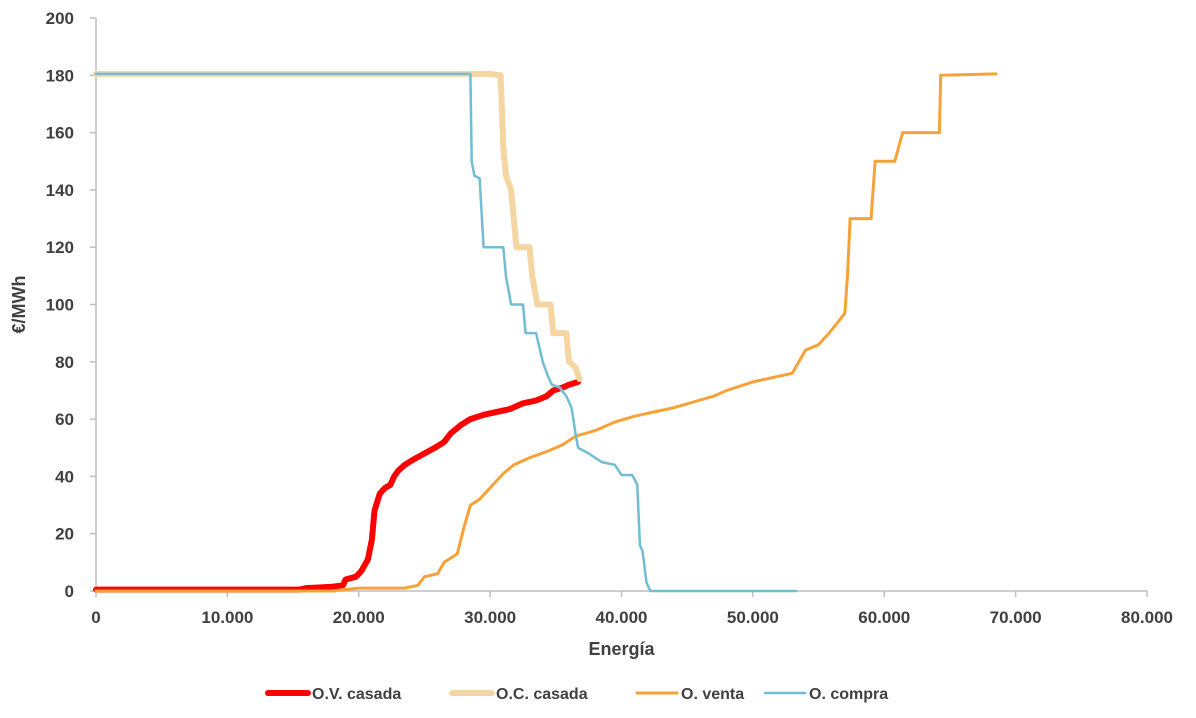  What do you see at coordinates (337, 485) in the screenshot?
I see `series-line-o-v-casada` at bounding box center [337, 485].